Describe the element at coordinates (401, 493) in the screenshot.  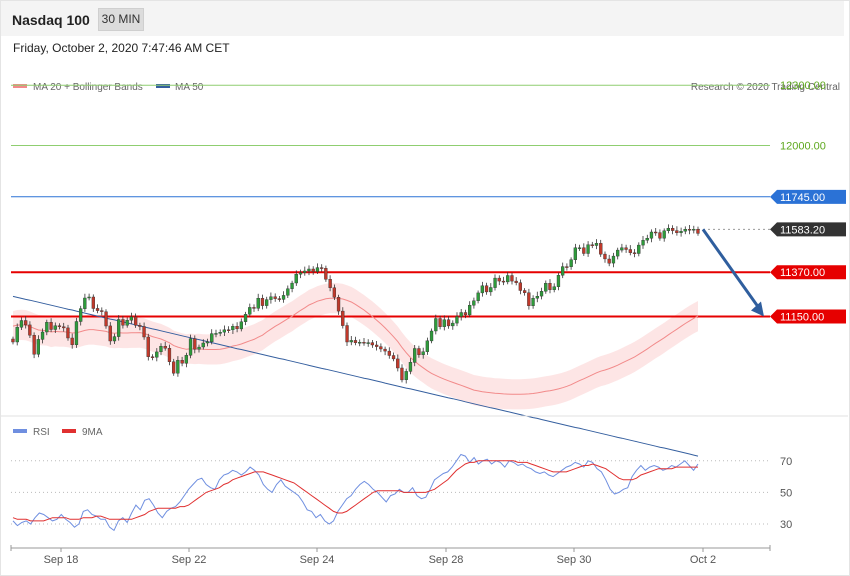
I see `rsi-grid: 70 50 30` at that location.